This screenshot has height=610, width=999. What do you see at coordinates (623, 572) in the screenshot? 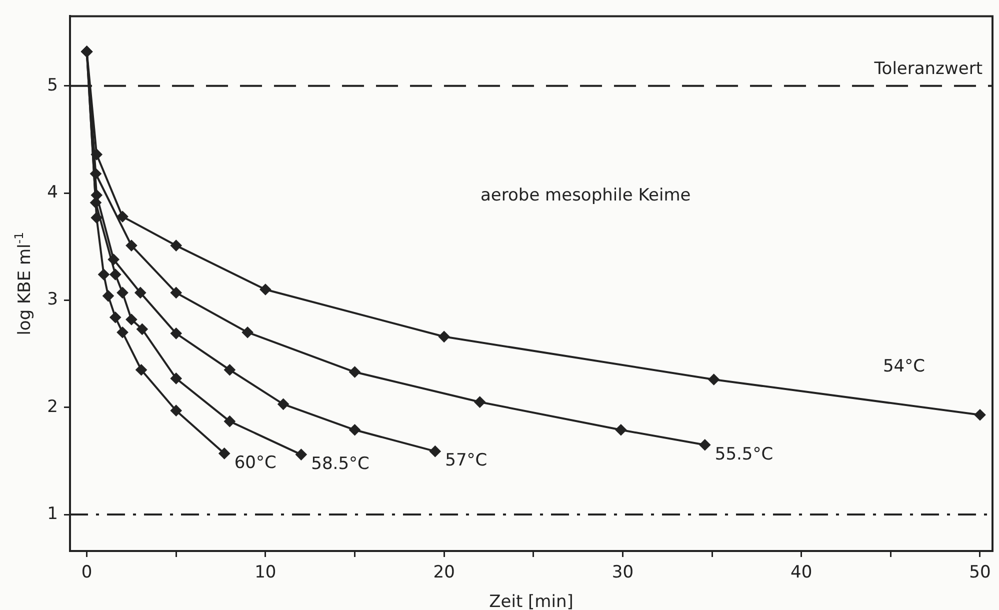
I see `x-tick-label: 30` at bounding box center [623, 572].